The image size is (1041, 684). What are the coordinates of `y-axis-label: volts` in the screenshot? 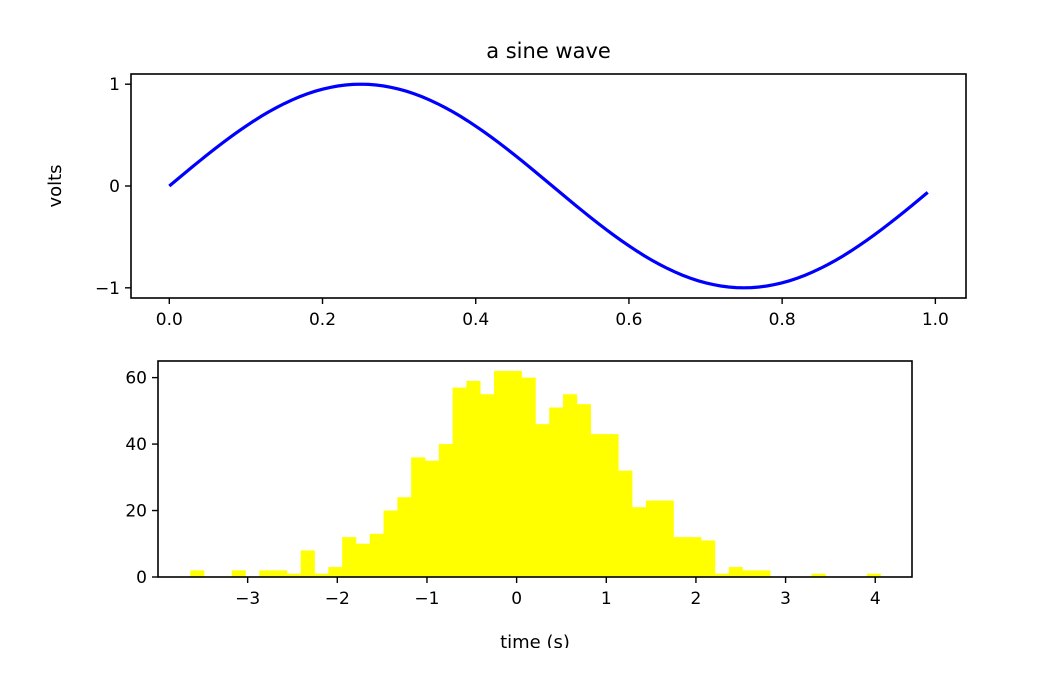 It's located at (55, 185).